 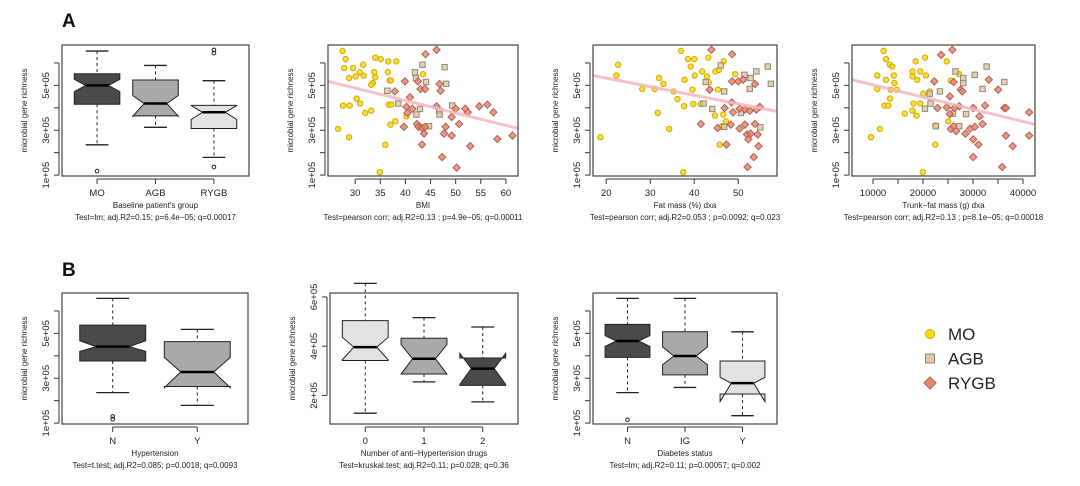 I want to click on x-tick-label: RYGB, so click(x=214, y=193).